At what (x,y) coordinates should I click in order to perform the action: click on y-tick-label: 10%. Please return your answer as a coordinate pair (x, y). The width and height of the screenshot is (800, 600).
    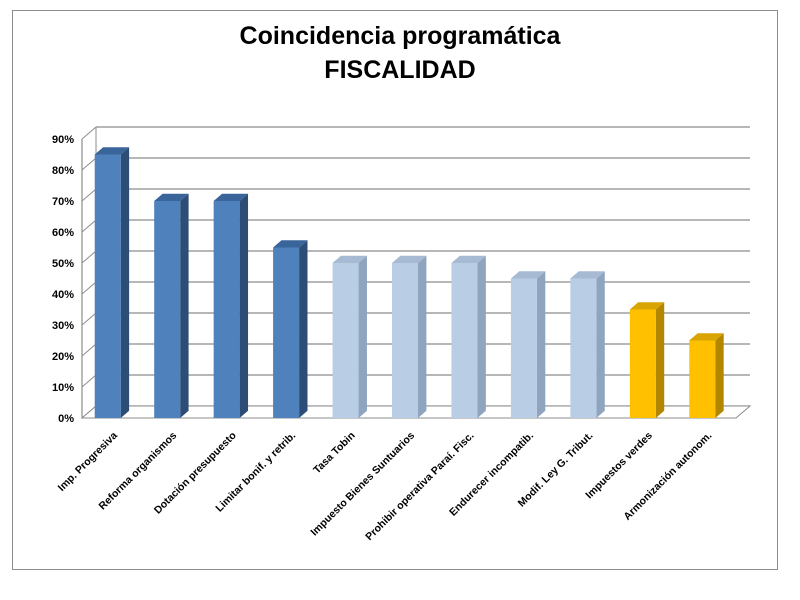
    Looking at the image, I should click on (63, 388).